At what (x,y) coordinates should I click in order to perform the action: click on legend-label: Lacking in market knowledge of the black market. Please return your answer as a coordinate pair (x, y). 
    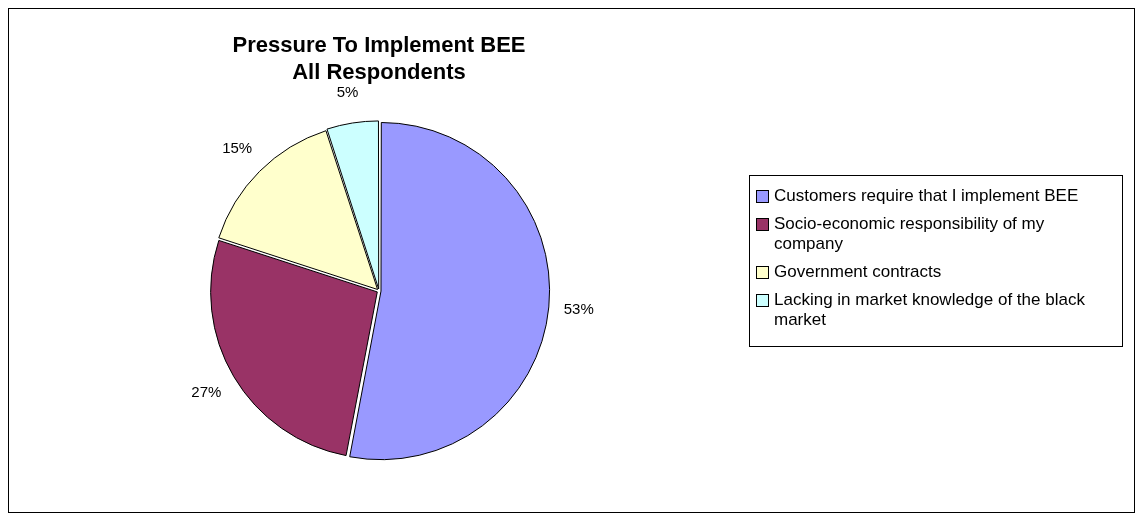
    Looking at the image, I should click on (930, 309).